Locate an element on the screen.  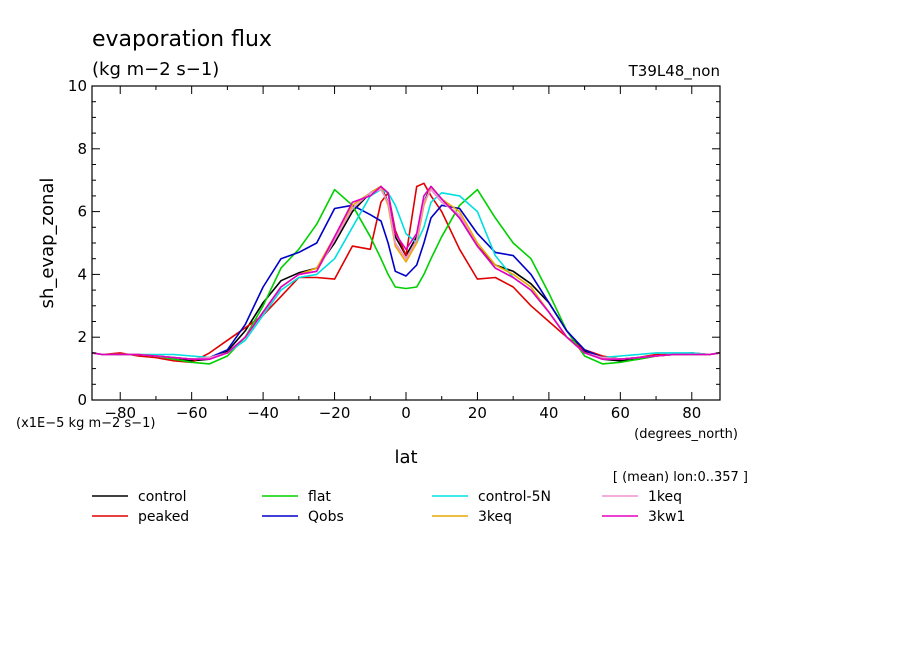
x-tick-label: 20 is located at coordinates (477, 413).